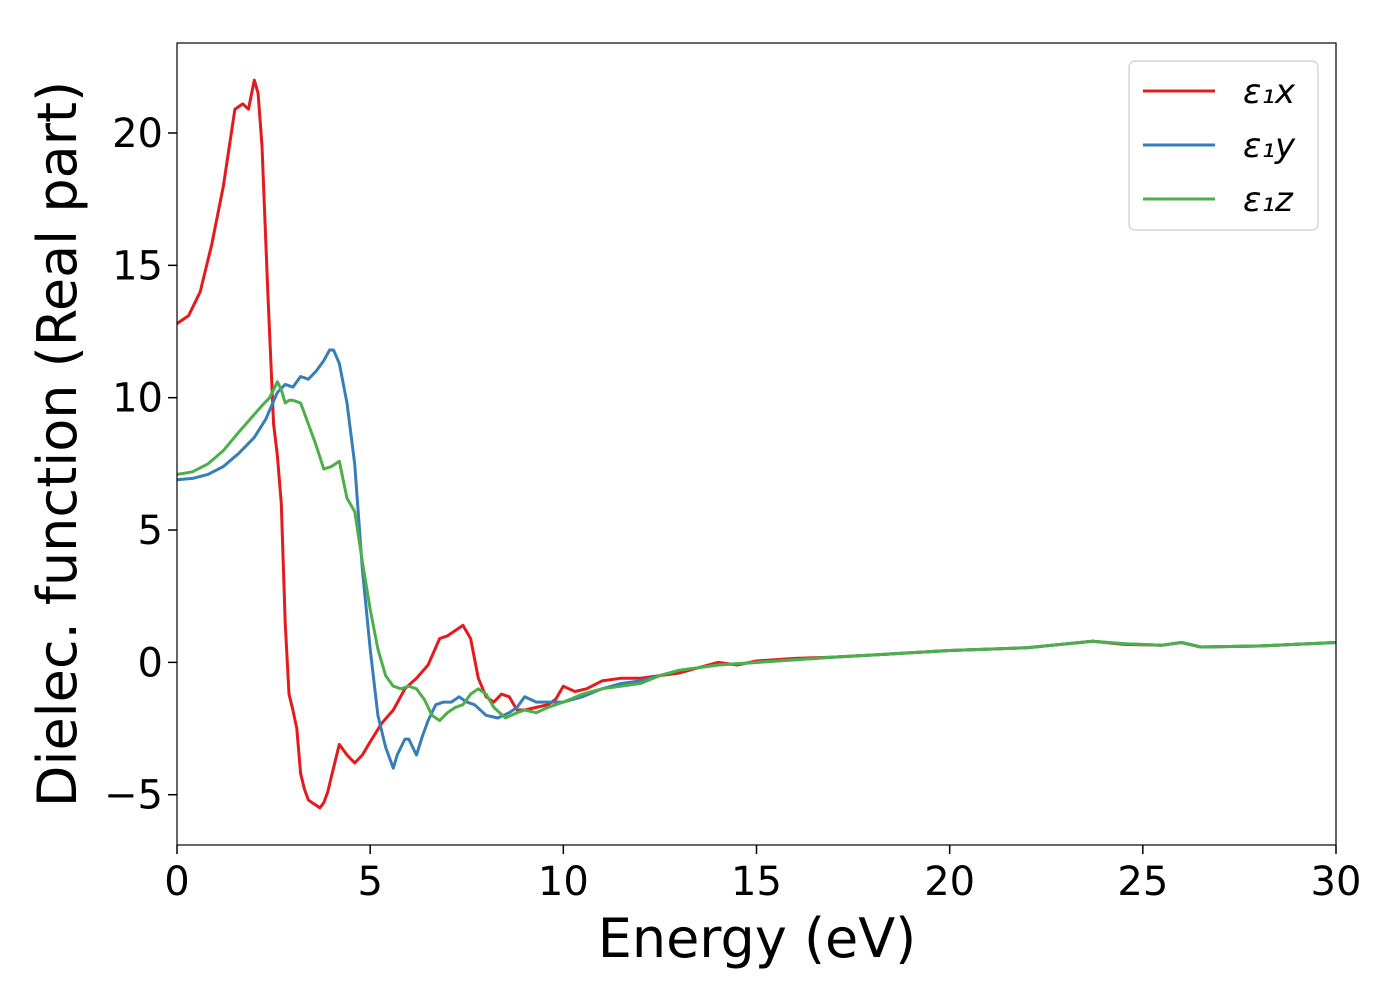 This screenshot has height=1000, width=1400. I want to click on y-tick-label: 15, so click(137, 266).